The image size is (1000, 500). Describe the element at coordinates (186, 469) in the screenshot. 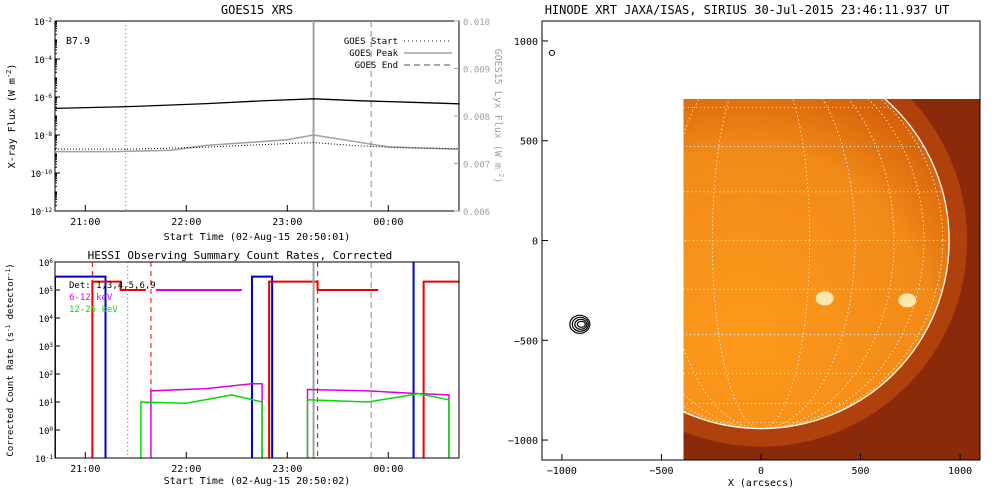

I see `hessi-xtick-label: 22:00` at that location.